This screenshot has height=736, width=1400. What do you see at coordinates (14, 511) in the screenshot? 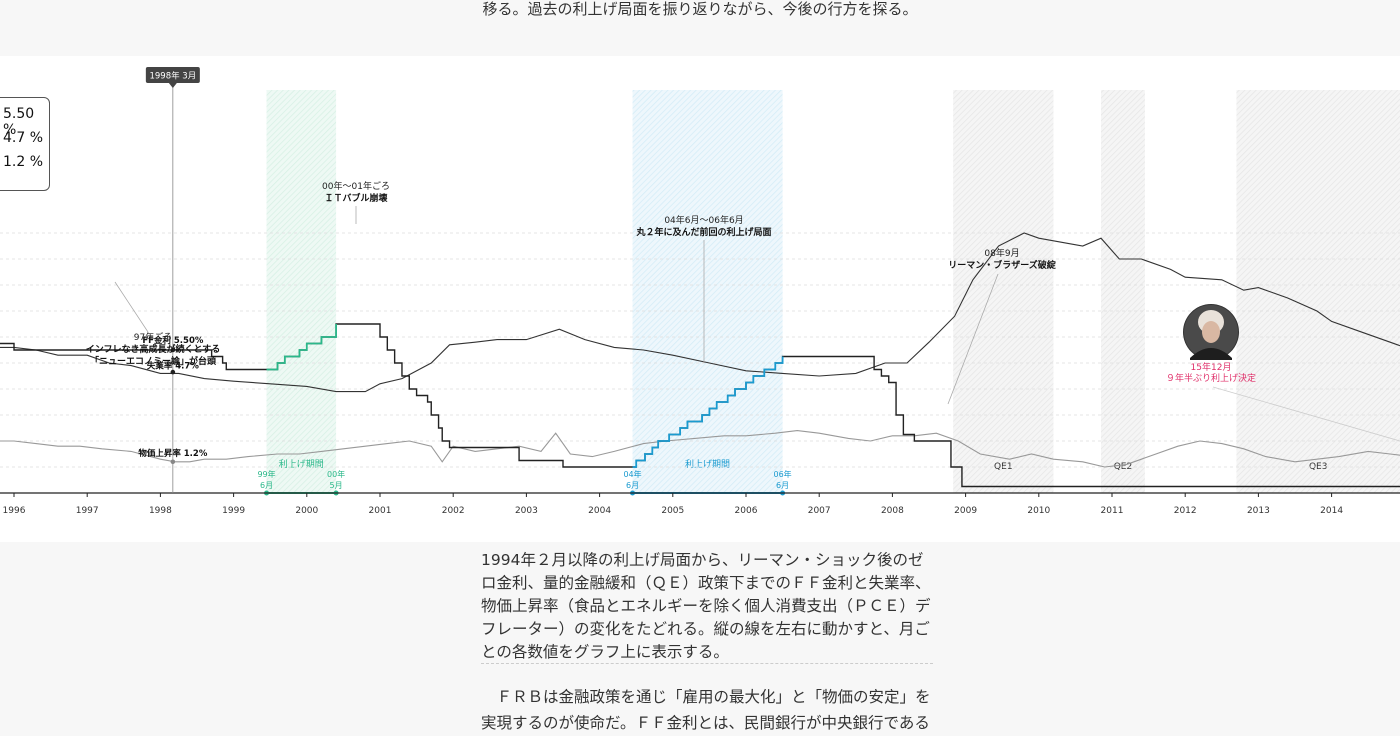
I see `x-tick-label: 1996` at bounding box center [14, 511].